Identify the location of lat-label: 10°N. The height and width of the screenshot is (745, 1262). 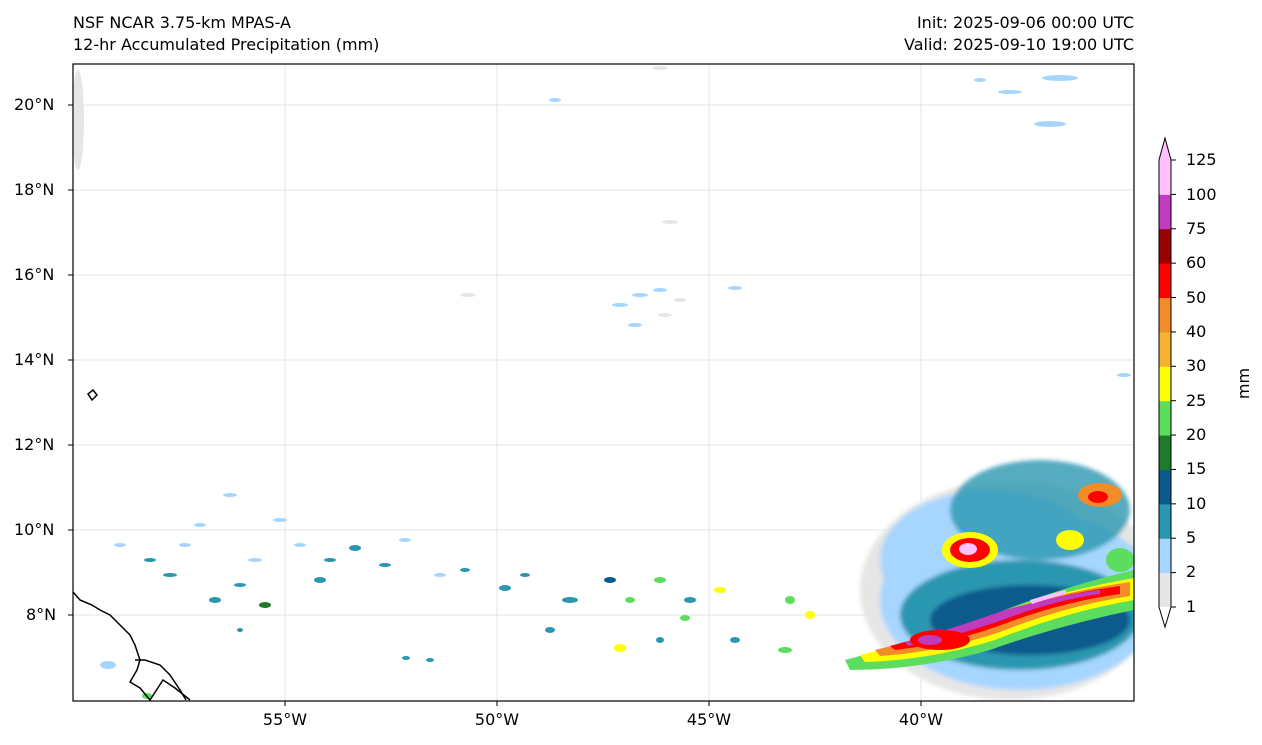
(34, 529).